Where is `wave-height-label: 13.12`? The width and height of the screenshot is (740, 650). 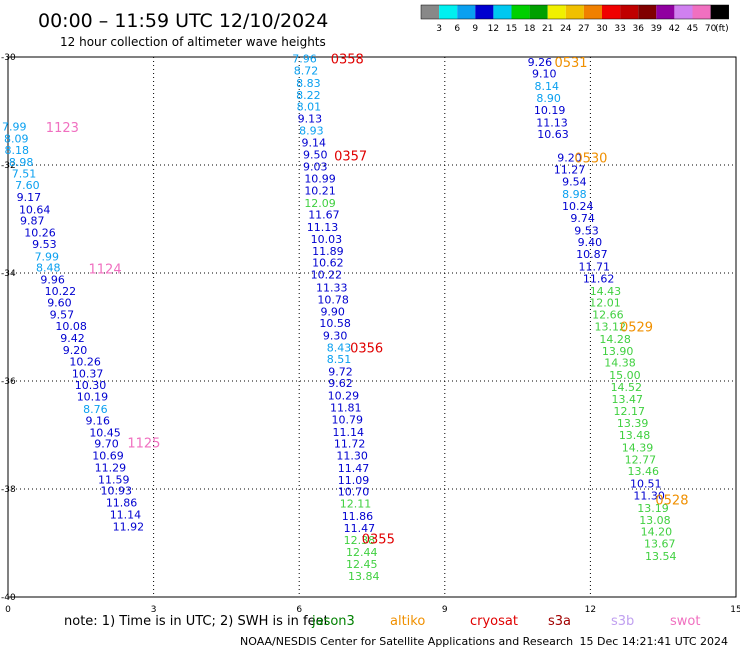
wave-height-label: 13.12 is located at coordinates (611, 326).